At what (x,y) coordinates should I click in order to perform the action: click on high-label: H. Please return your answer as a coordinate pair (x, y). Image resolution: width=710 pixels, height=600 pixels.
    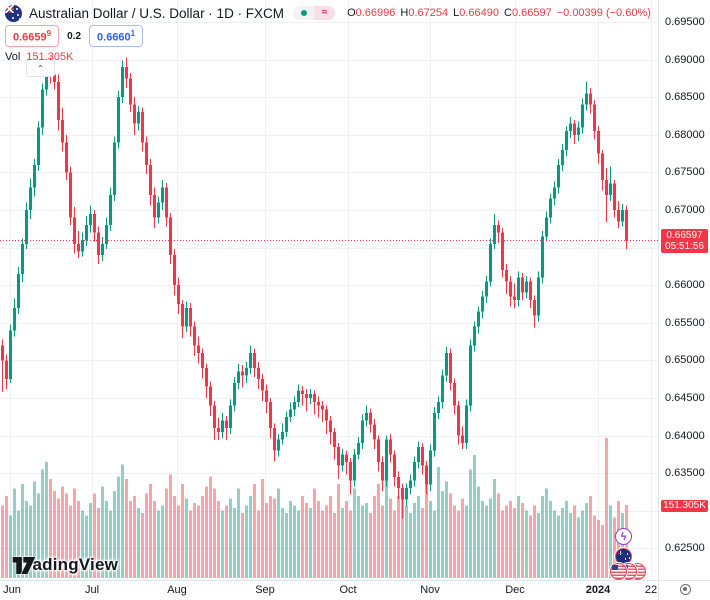
    Looking at the image, I should click on (404, 13).